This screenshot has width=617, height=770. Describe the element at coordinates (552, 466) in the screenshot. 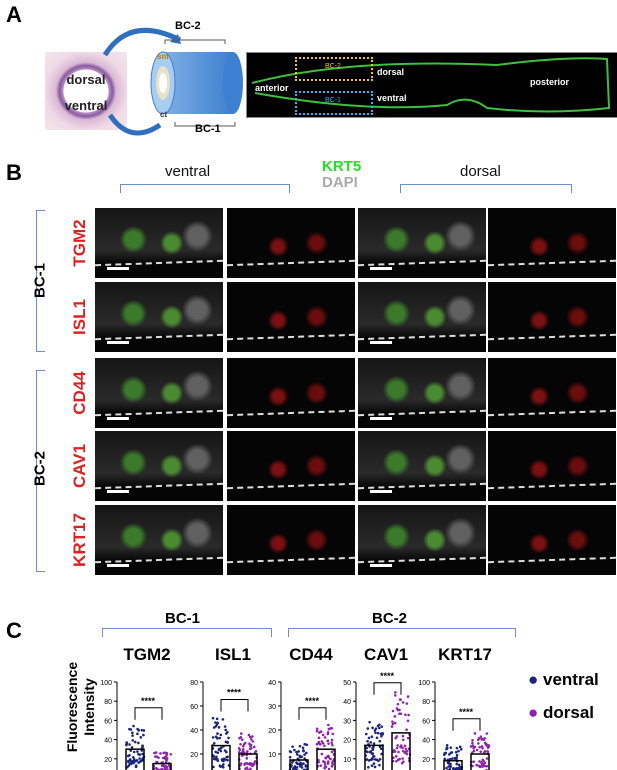

I see `micrograph-cav1-dorsal-marker` at that location.